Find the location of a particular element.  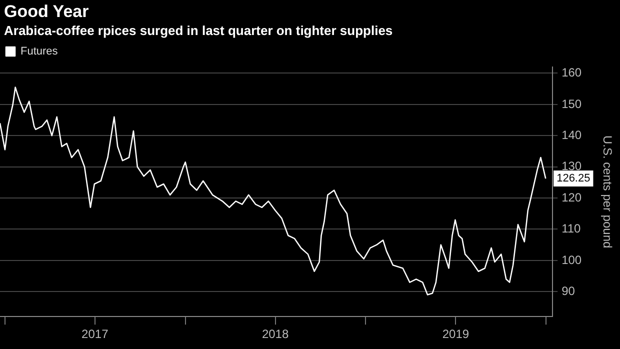

y-tick-label: 110 is located at coordinates (572, 229).